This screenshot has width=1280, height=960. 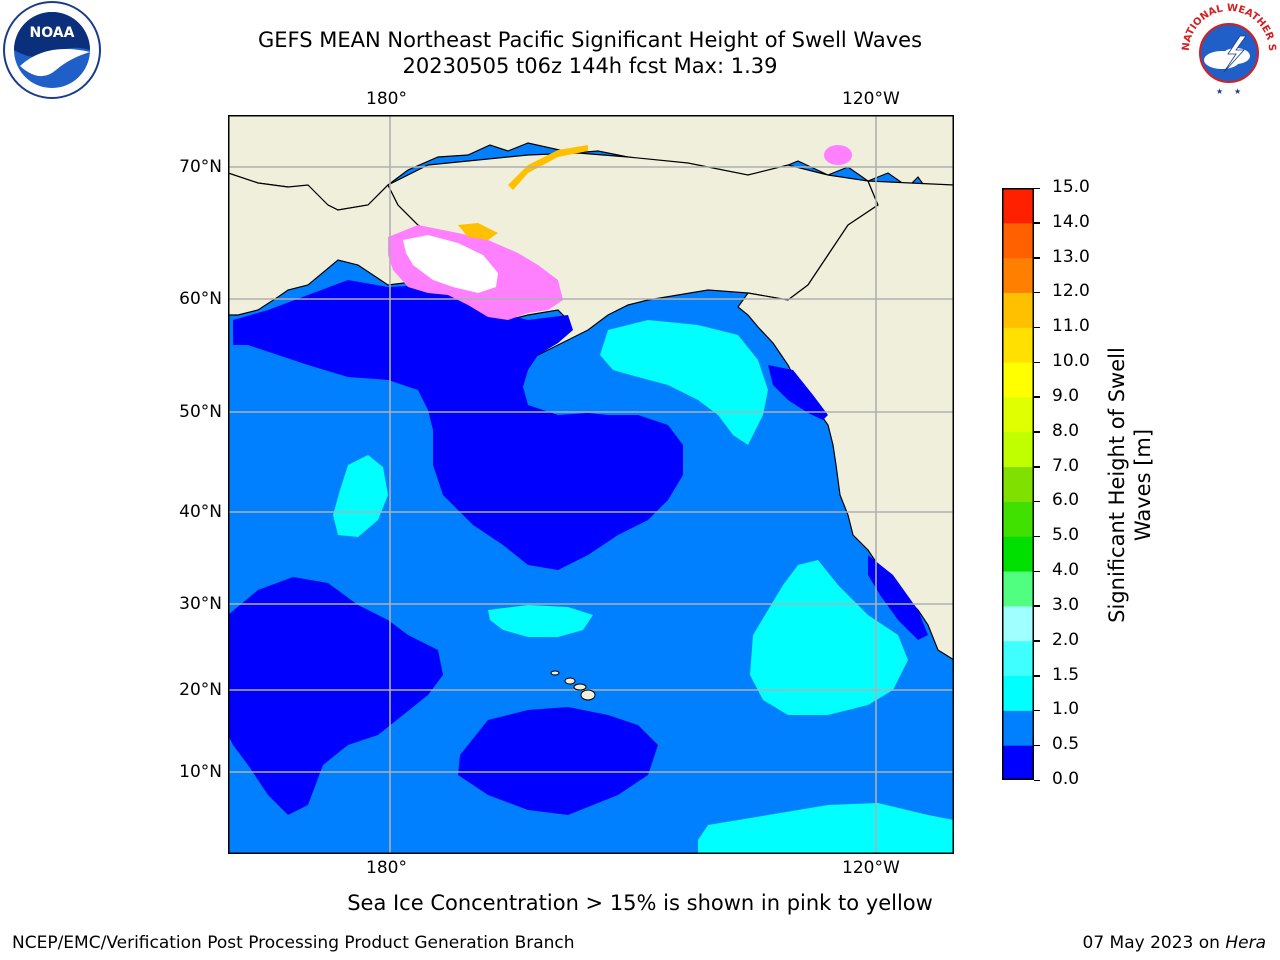 I want to click on nws-logo: NATIONAL WEATHER SERVICE ★ ★, so click(x=1227, y=51).